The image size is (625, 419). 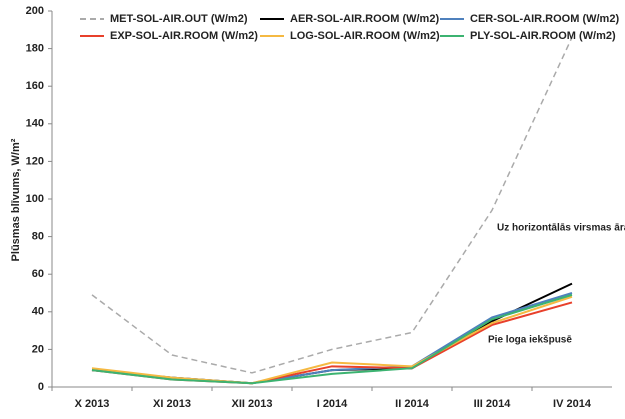 What do you see at coordinates (365, 36) in the screenshot?
I see `legend-label: LOG-SOL-AIR.ROOM (W/m2)` at bounding box center [365, 36].